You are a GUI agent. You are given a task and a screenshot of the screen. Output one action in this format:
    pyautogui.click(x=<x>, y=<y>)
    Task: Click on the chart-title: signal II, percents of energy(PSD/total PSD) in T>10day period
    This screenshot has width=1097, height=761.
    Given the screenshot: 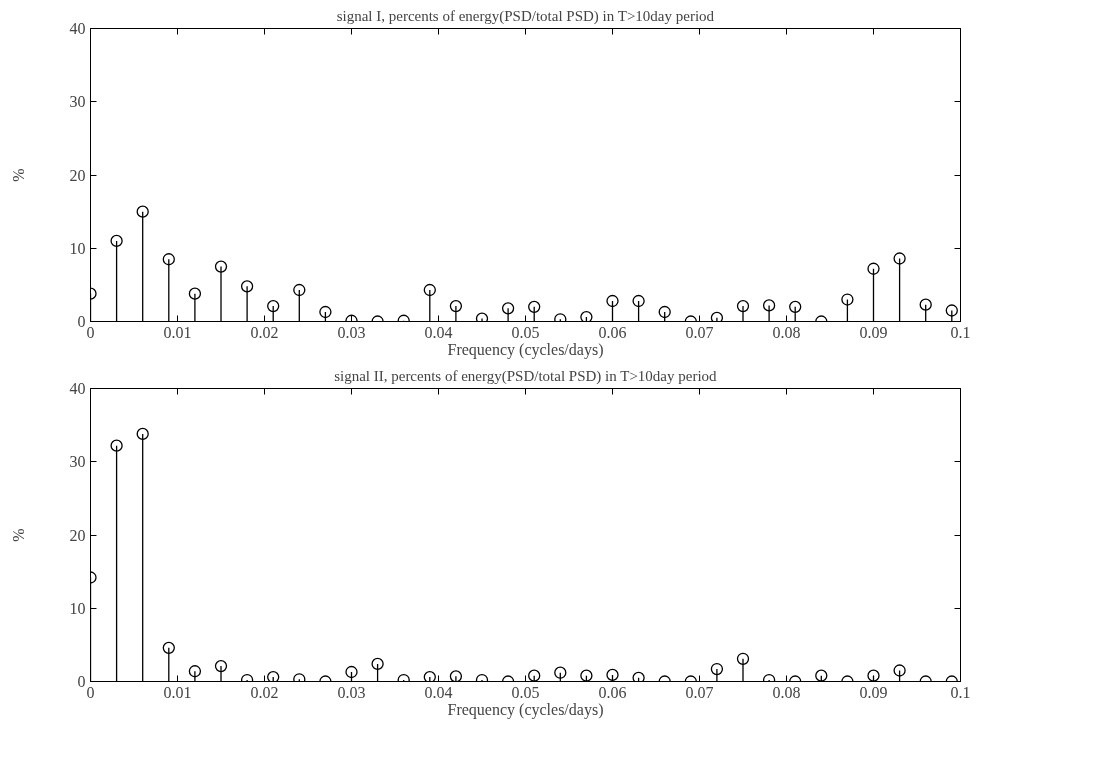 What is the action you would take?
    pyautogui.click(x=526, y=376)
    